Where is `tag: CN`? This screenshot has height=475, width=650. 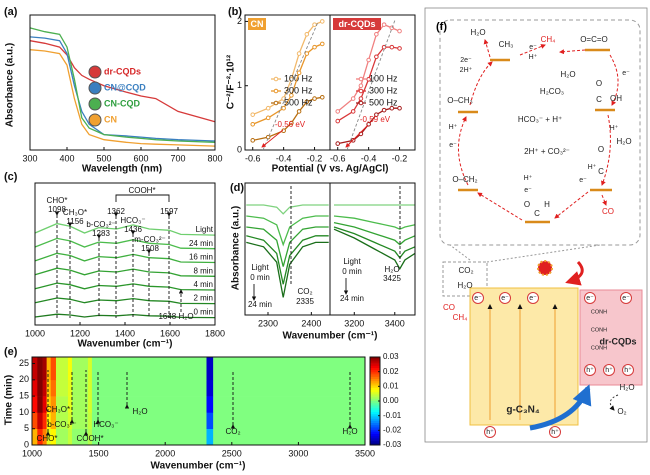
tag: CN is located at coordinates (257, 24).